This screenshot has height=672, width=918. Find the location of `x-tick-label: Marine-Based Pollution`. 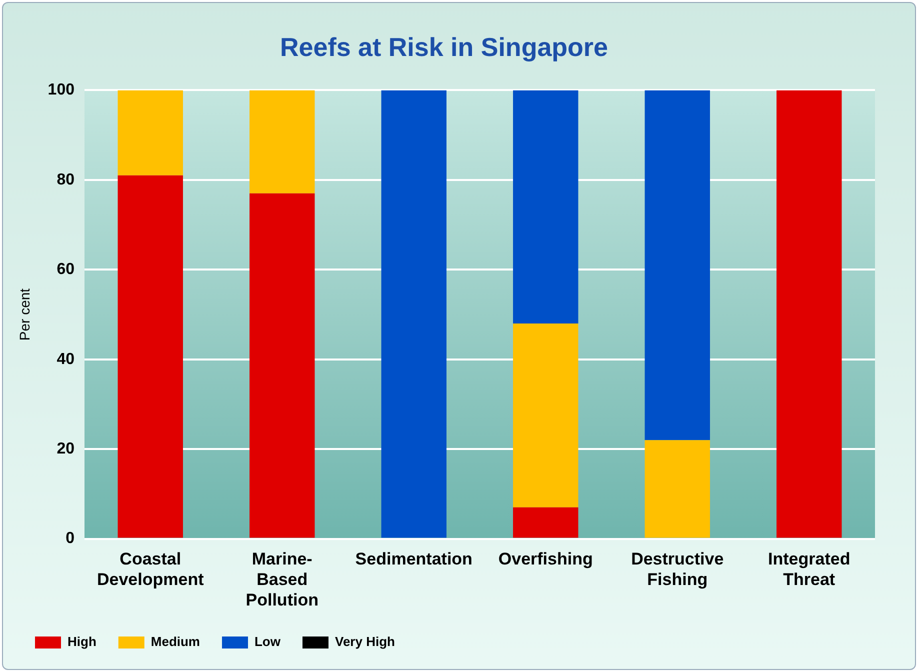

x-tick-label: Marine-Based Pollution is located at coordinates (282, 580).